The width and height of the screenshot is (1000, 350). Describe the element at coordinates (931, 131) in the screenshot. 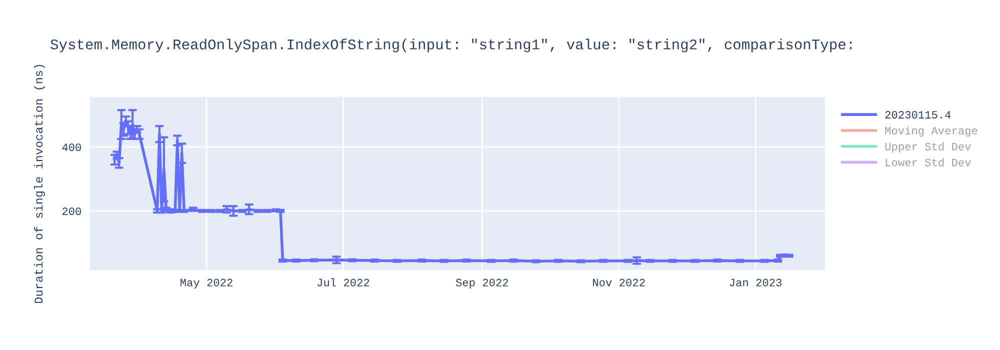

I see `legend-label: Moving Average` at that location.